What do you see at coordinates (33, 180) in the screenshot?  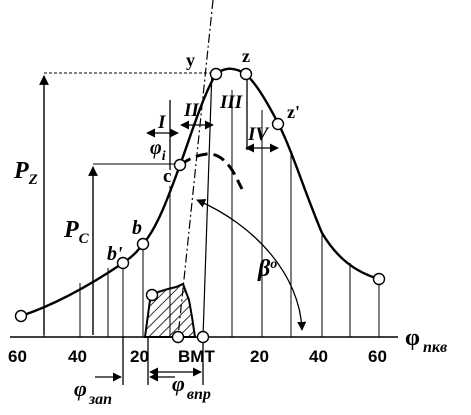 I see `pz-sub: Z` at bounding box center [33, 180].